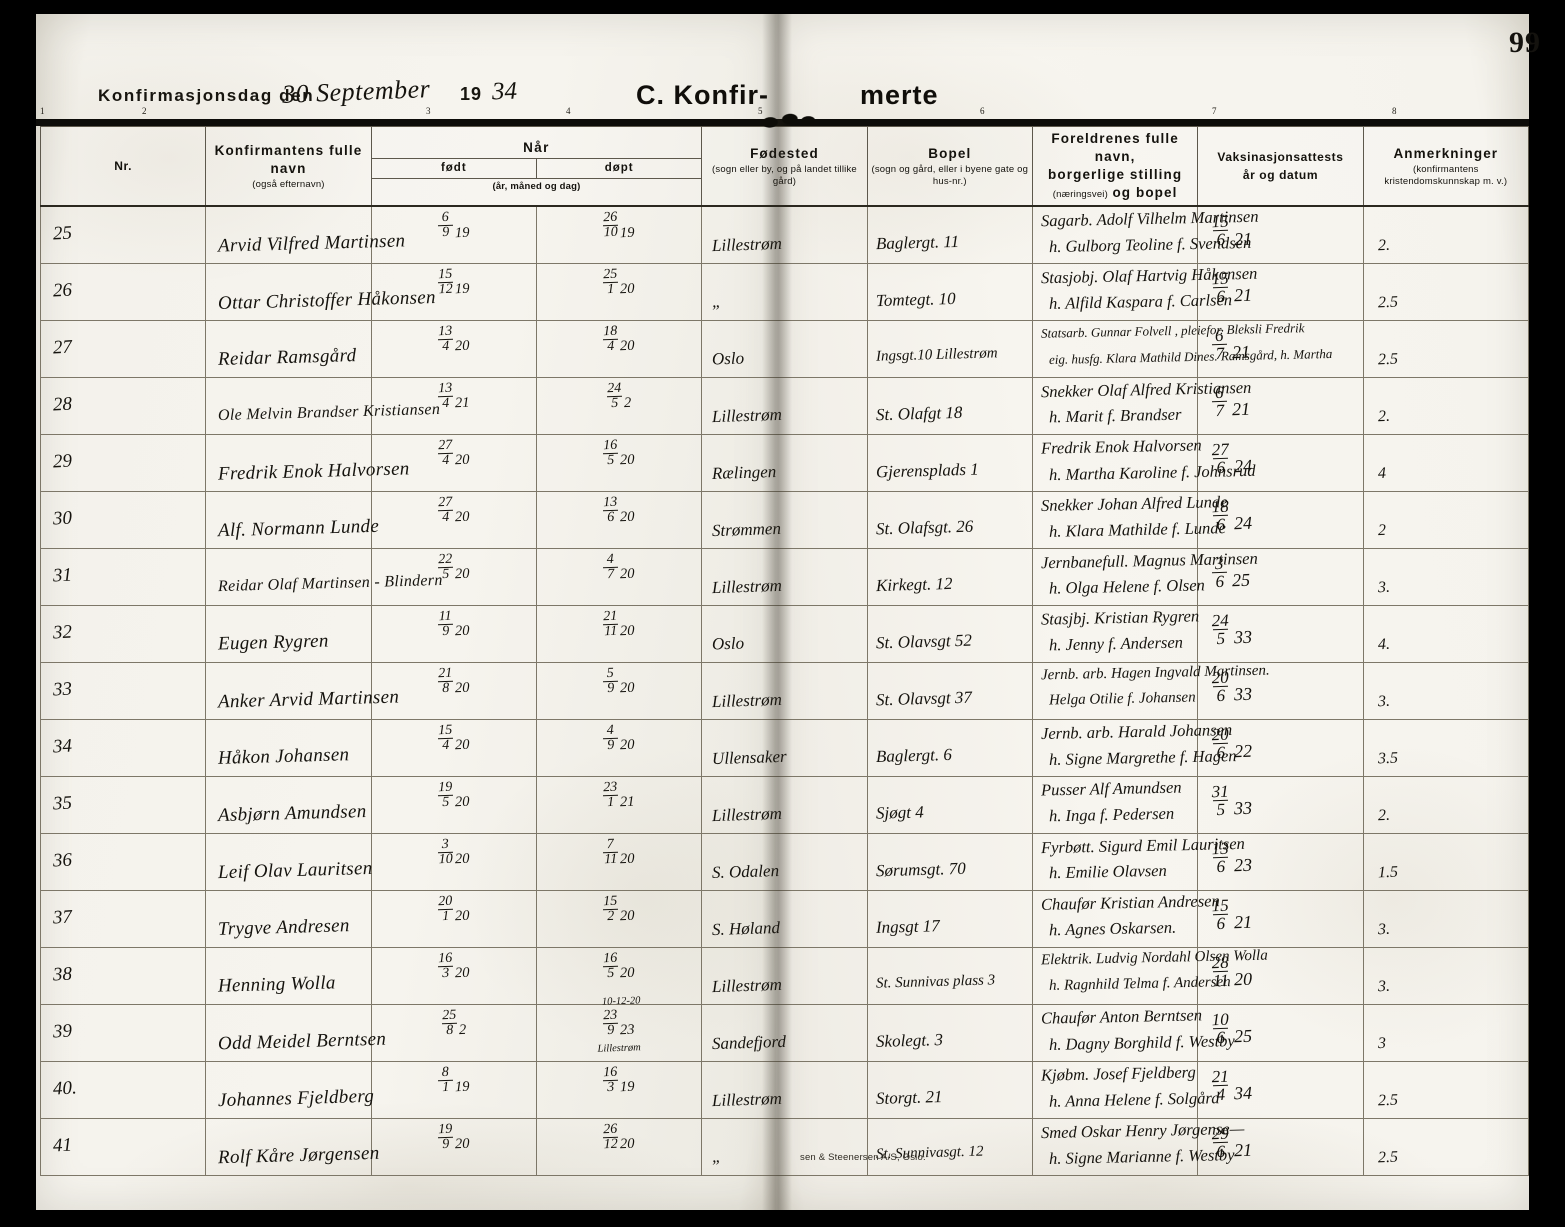  What do you see at coordinates (356, 91) in the screenshot?
I see `confirmation-date-value: 30 September` at bounding box center [356, 91].